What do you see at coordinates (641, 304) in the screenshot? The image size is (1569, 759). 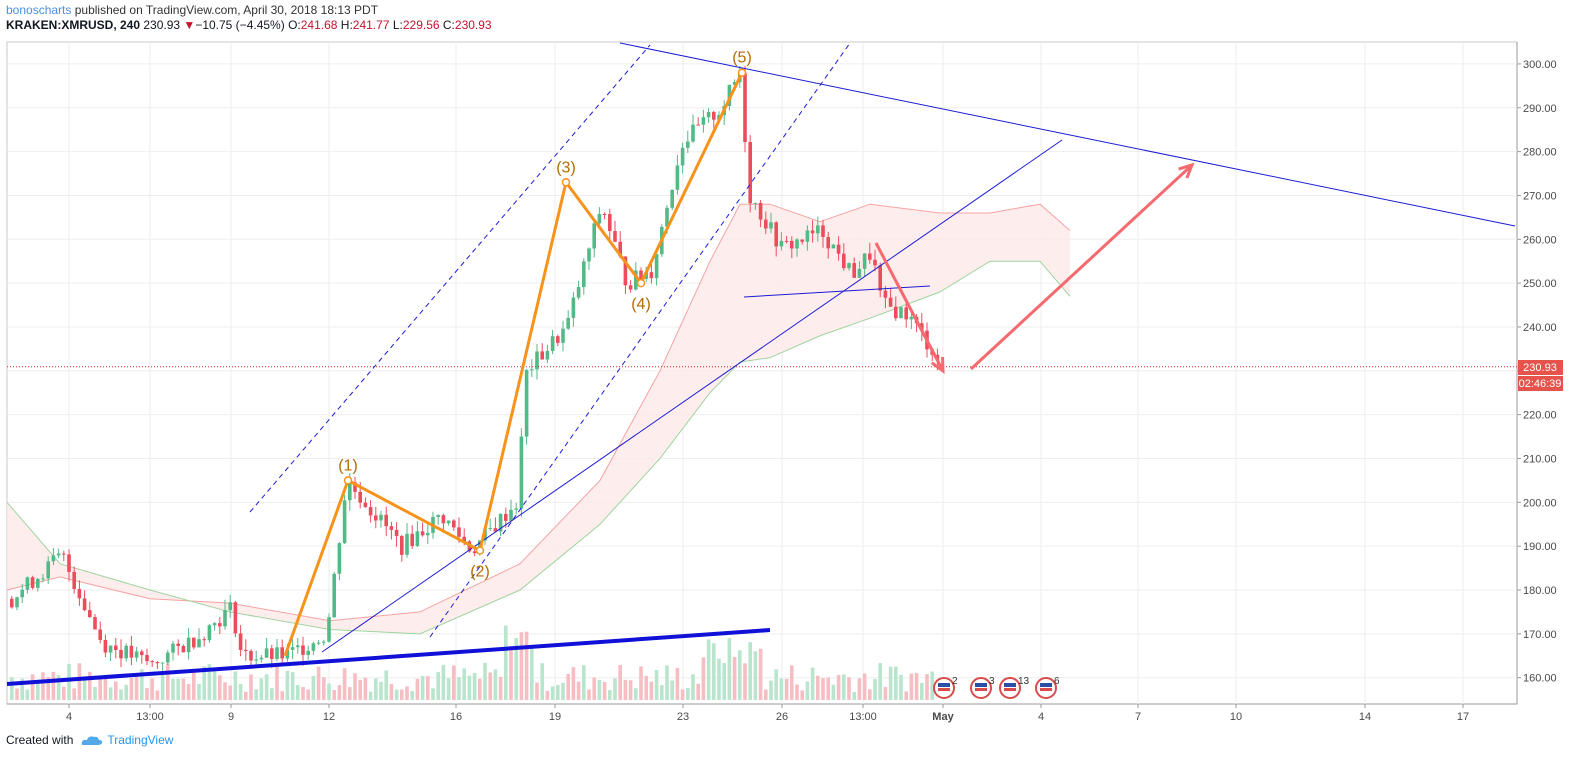 I see `wave-label: (4)` at bounding box center [641, 304].